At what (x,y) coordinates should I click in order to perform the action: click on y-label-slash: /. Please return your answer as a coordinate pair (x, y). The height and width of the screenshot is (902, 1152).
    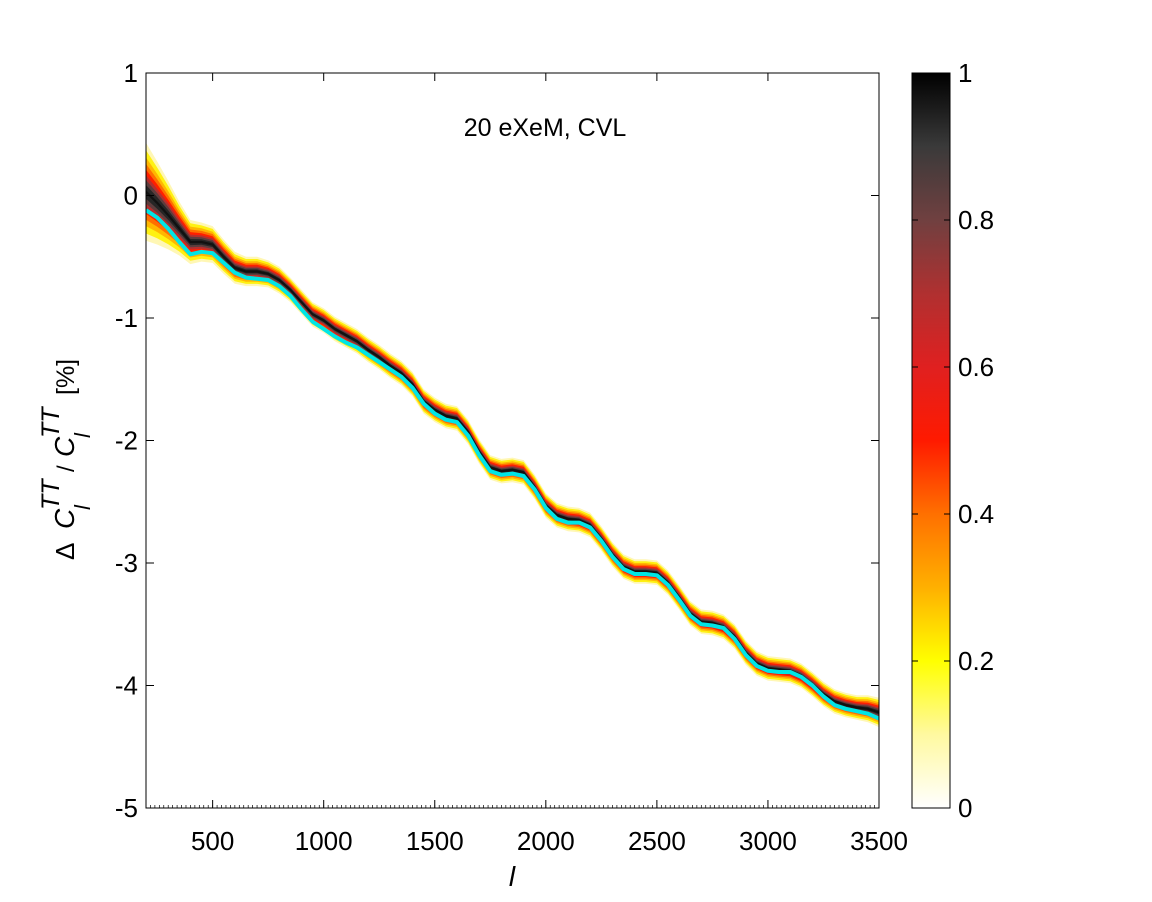
    Looking at the image, I should click on (66, 468).